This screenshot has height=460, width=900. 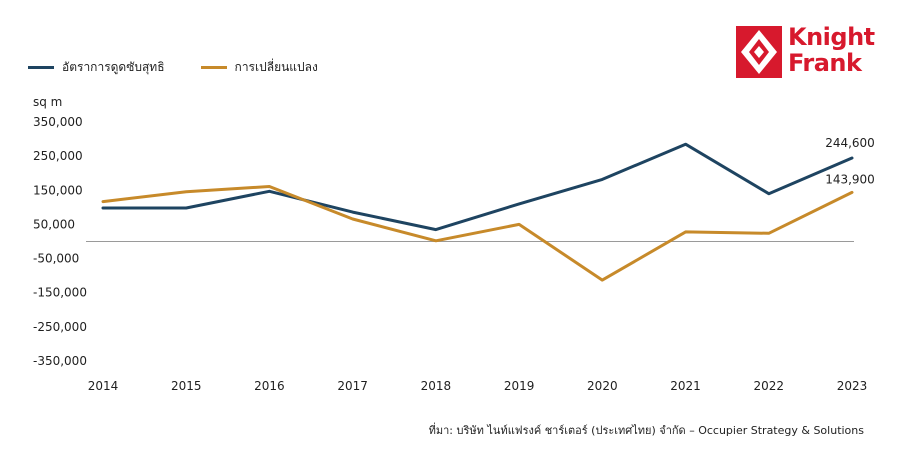 I want to click on logo-text-line2: Frank, so click(x=825, y=63).